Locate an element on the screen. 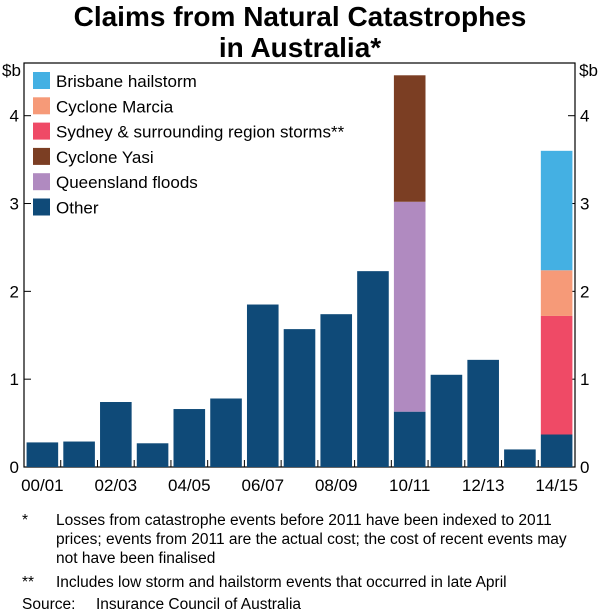 Image resolution: width=600 pixels, height=614 pixels. x-tick-label: 04/05 is located at coordinates (189, 485).